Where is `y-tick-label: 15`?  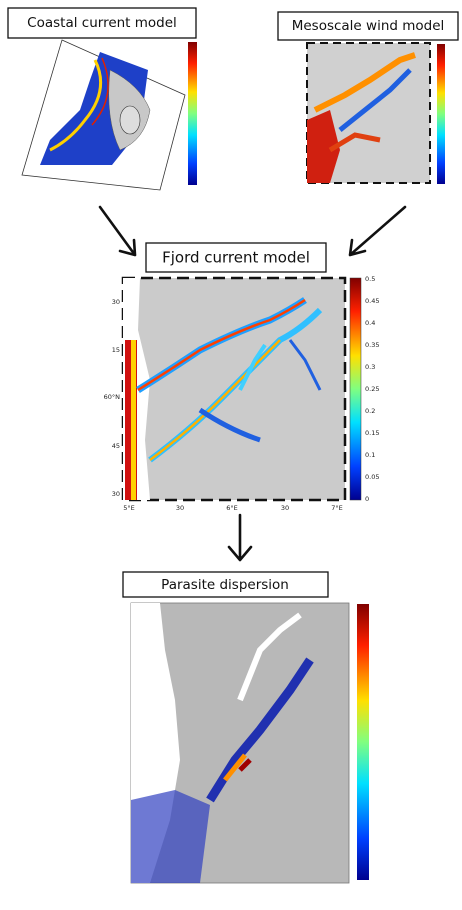 y-tick-label: 15 is located at coordinates (116, 350).